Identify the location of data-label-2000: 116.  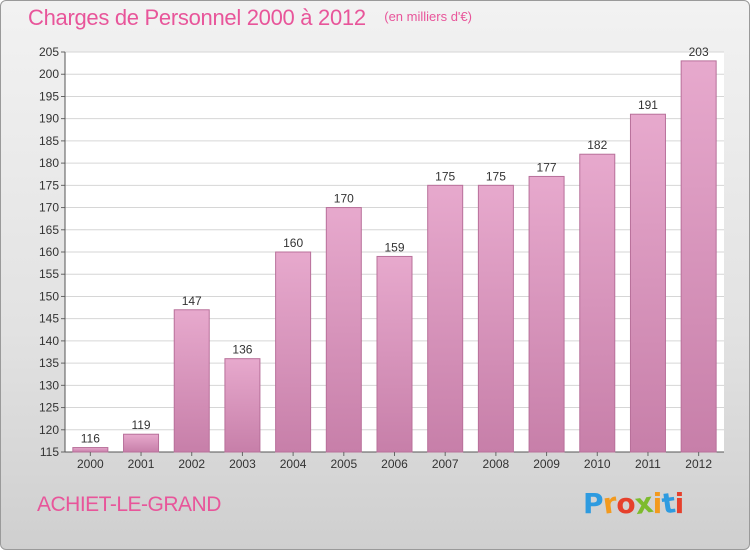
(90, 439).